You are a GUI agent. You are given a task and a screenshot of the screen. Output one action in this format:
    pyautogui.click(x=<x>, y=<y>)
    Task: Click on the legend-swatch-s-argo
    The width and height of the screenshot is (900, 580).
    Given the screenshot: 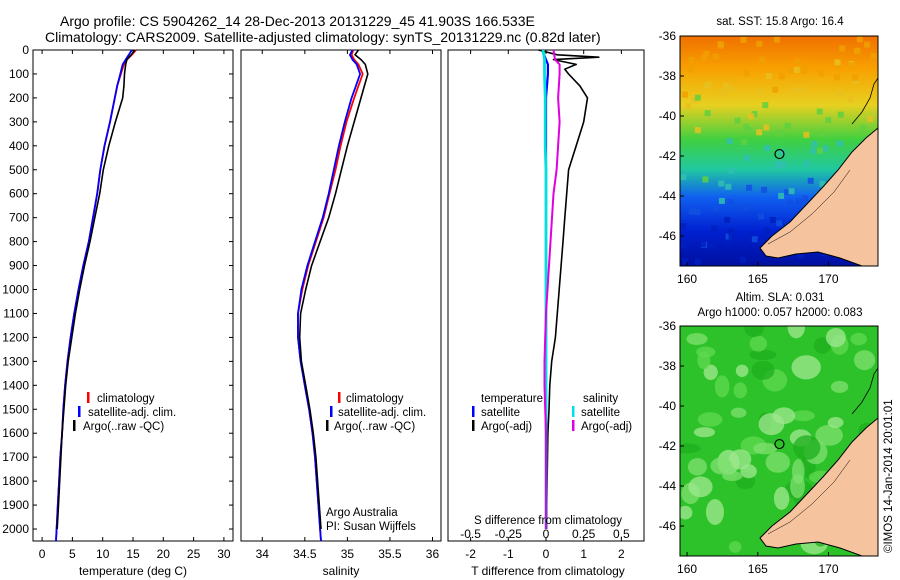 What is the action you would take?
    pyautogui.click(x=573, y=425)
    